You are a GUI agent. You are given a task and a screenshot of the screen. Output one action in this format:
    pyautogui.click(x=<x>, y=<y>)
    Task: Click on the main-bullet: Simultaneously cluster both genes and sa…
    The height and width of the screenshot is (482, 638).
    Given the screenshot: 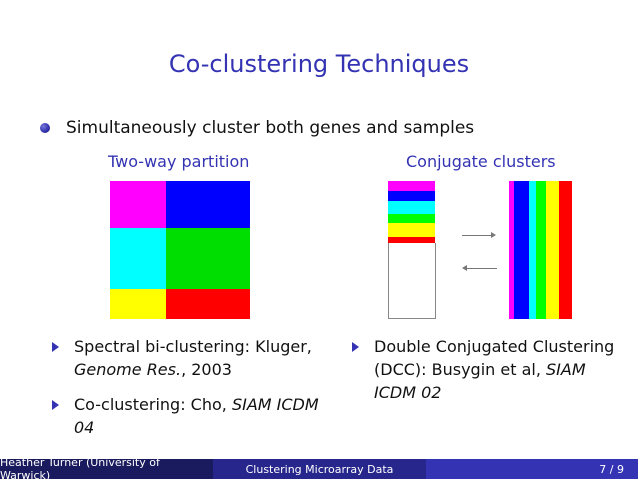 What is the action you would take?
    pyautogui.click(x=257, y=128)
    